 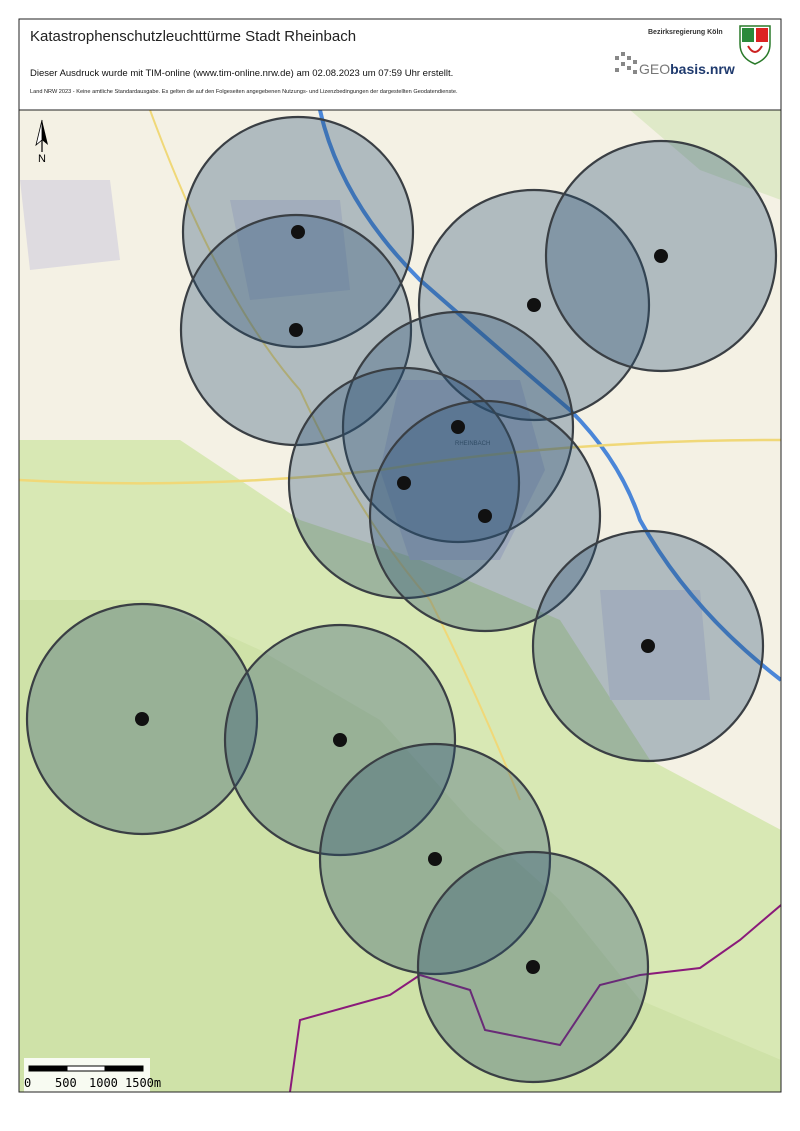 What do you see at coordinates (535, 998) in the screenshot?
I see `municipal-boundary` at bounding box center [535, 998].